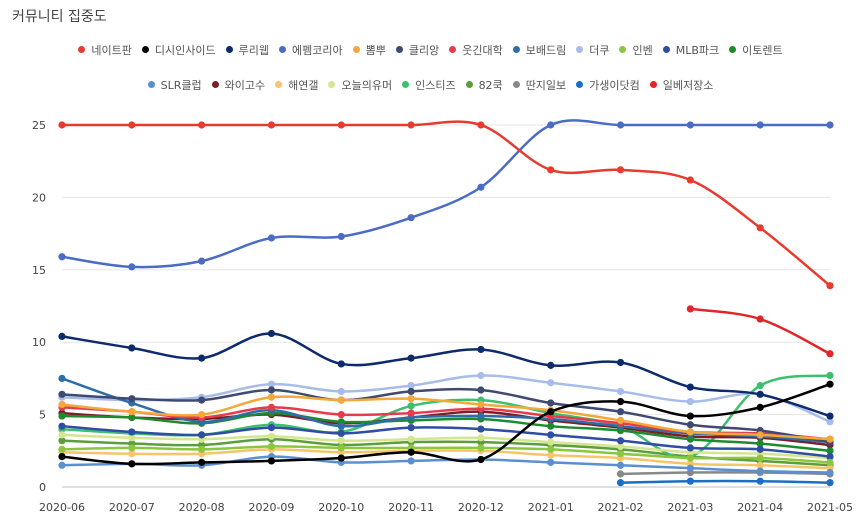 This screenshot has width=861, height=531. Describe the element at coordinates (39, 270) in the screenshot. I see `y-tick-label: 15` at that location.